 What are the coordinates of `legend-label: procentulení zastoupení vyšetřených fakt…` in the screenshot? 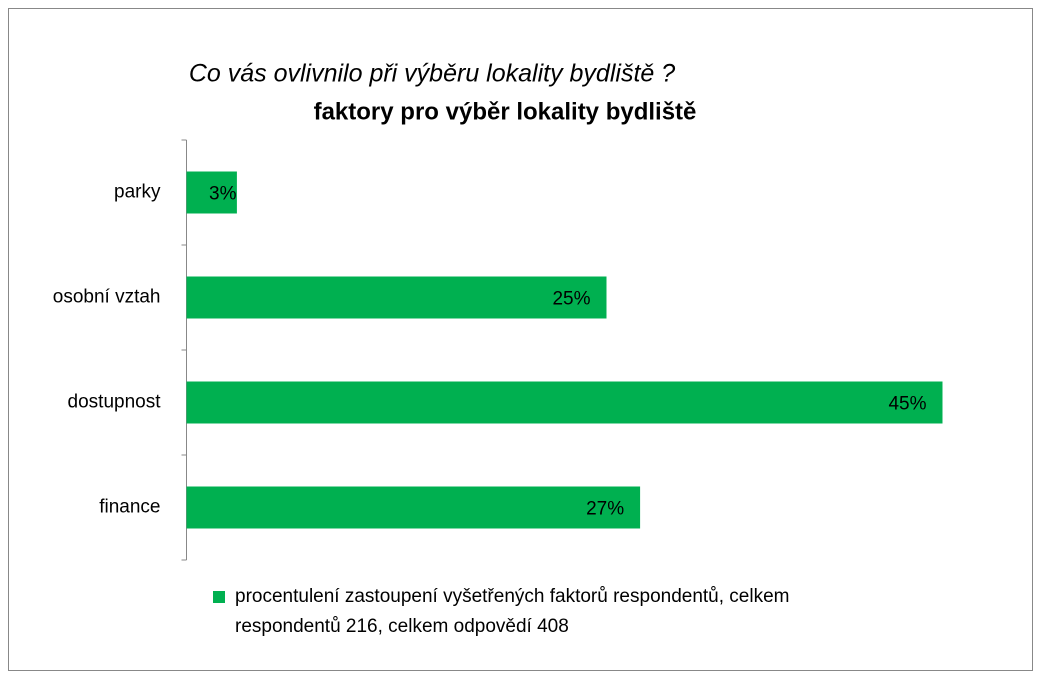 It's located at (512, 611).